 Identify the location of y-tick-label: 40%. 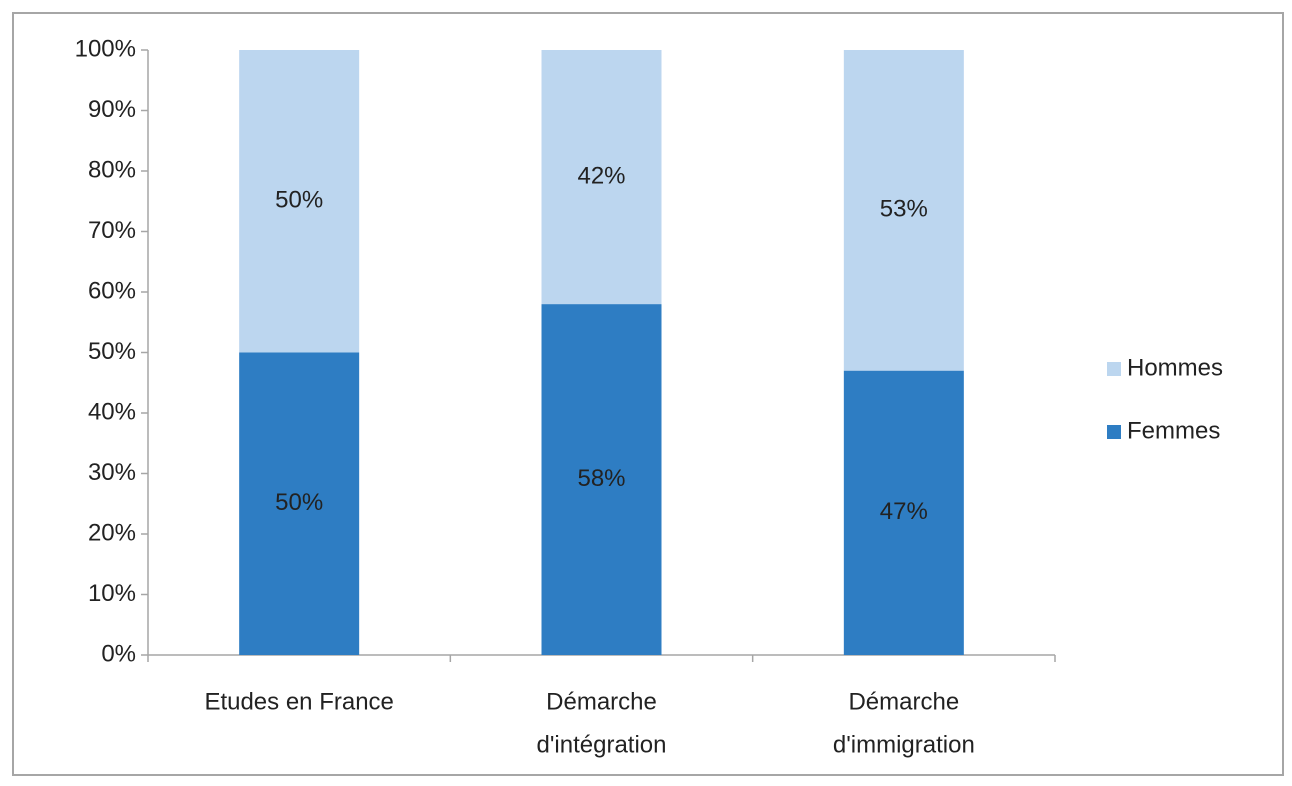
(112, 411).